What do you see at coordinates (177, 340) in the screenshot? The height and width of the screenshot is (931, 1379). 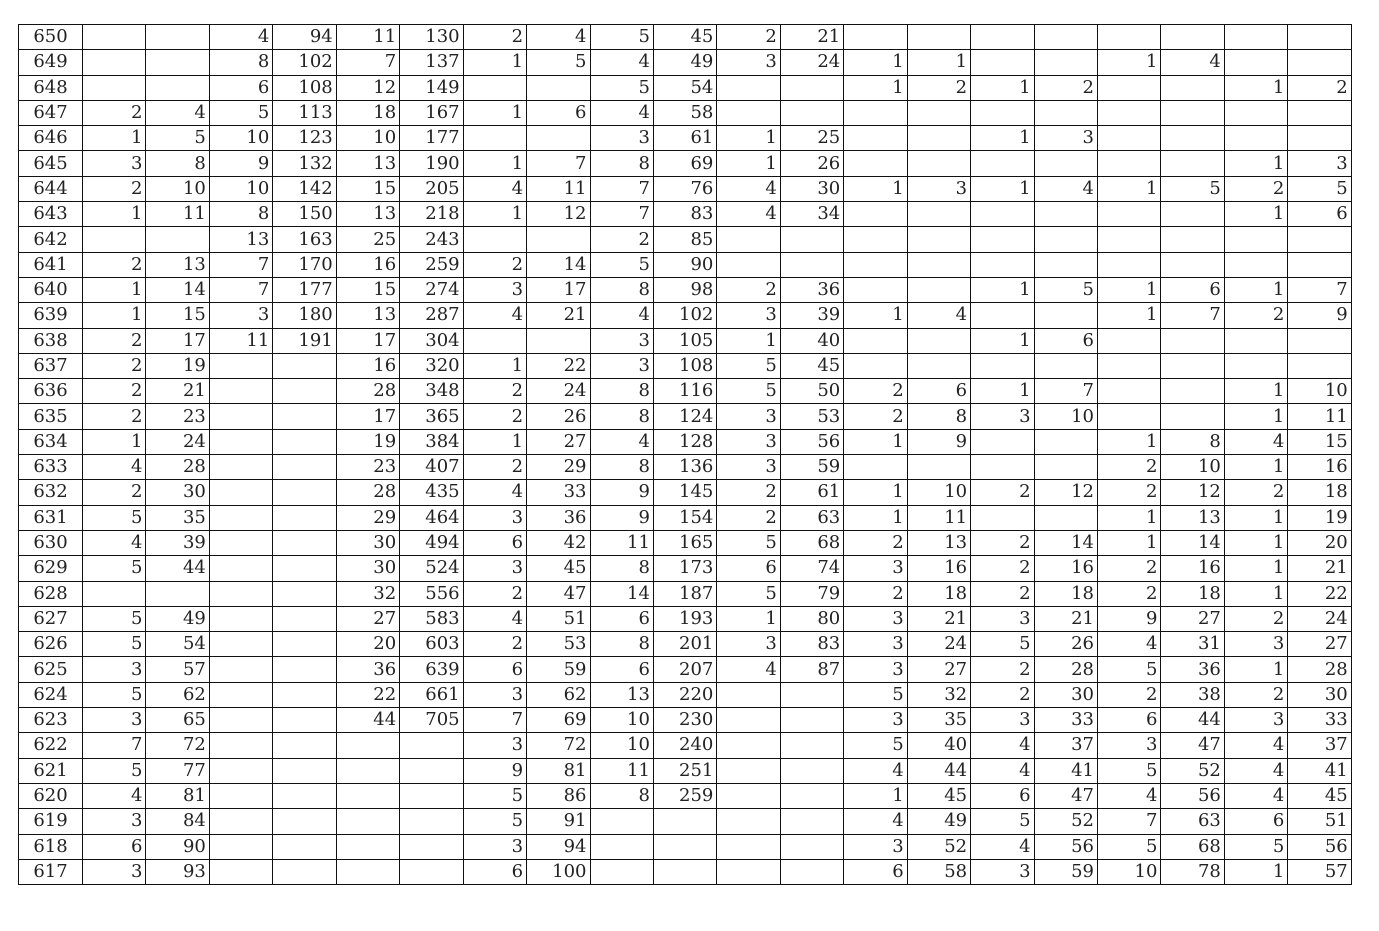 I see `cumulative-cell: 17` at bounding box center [177, 340].